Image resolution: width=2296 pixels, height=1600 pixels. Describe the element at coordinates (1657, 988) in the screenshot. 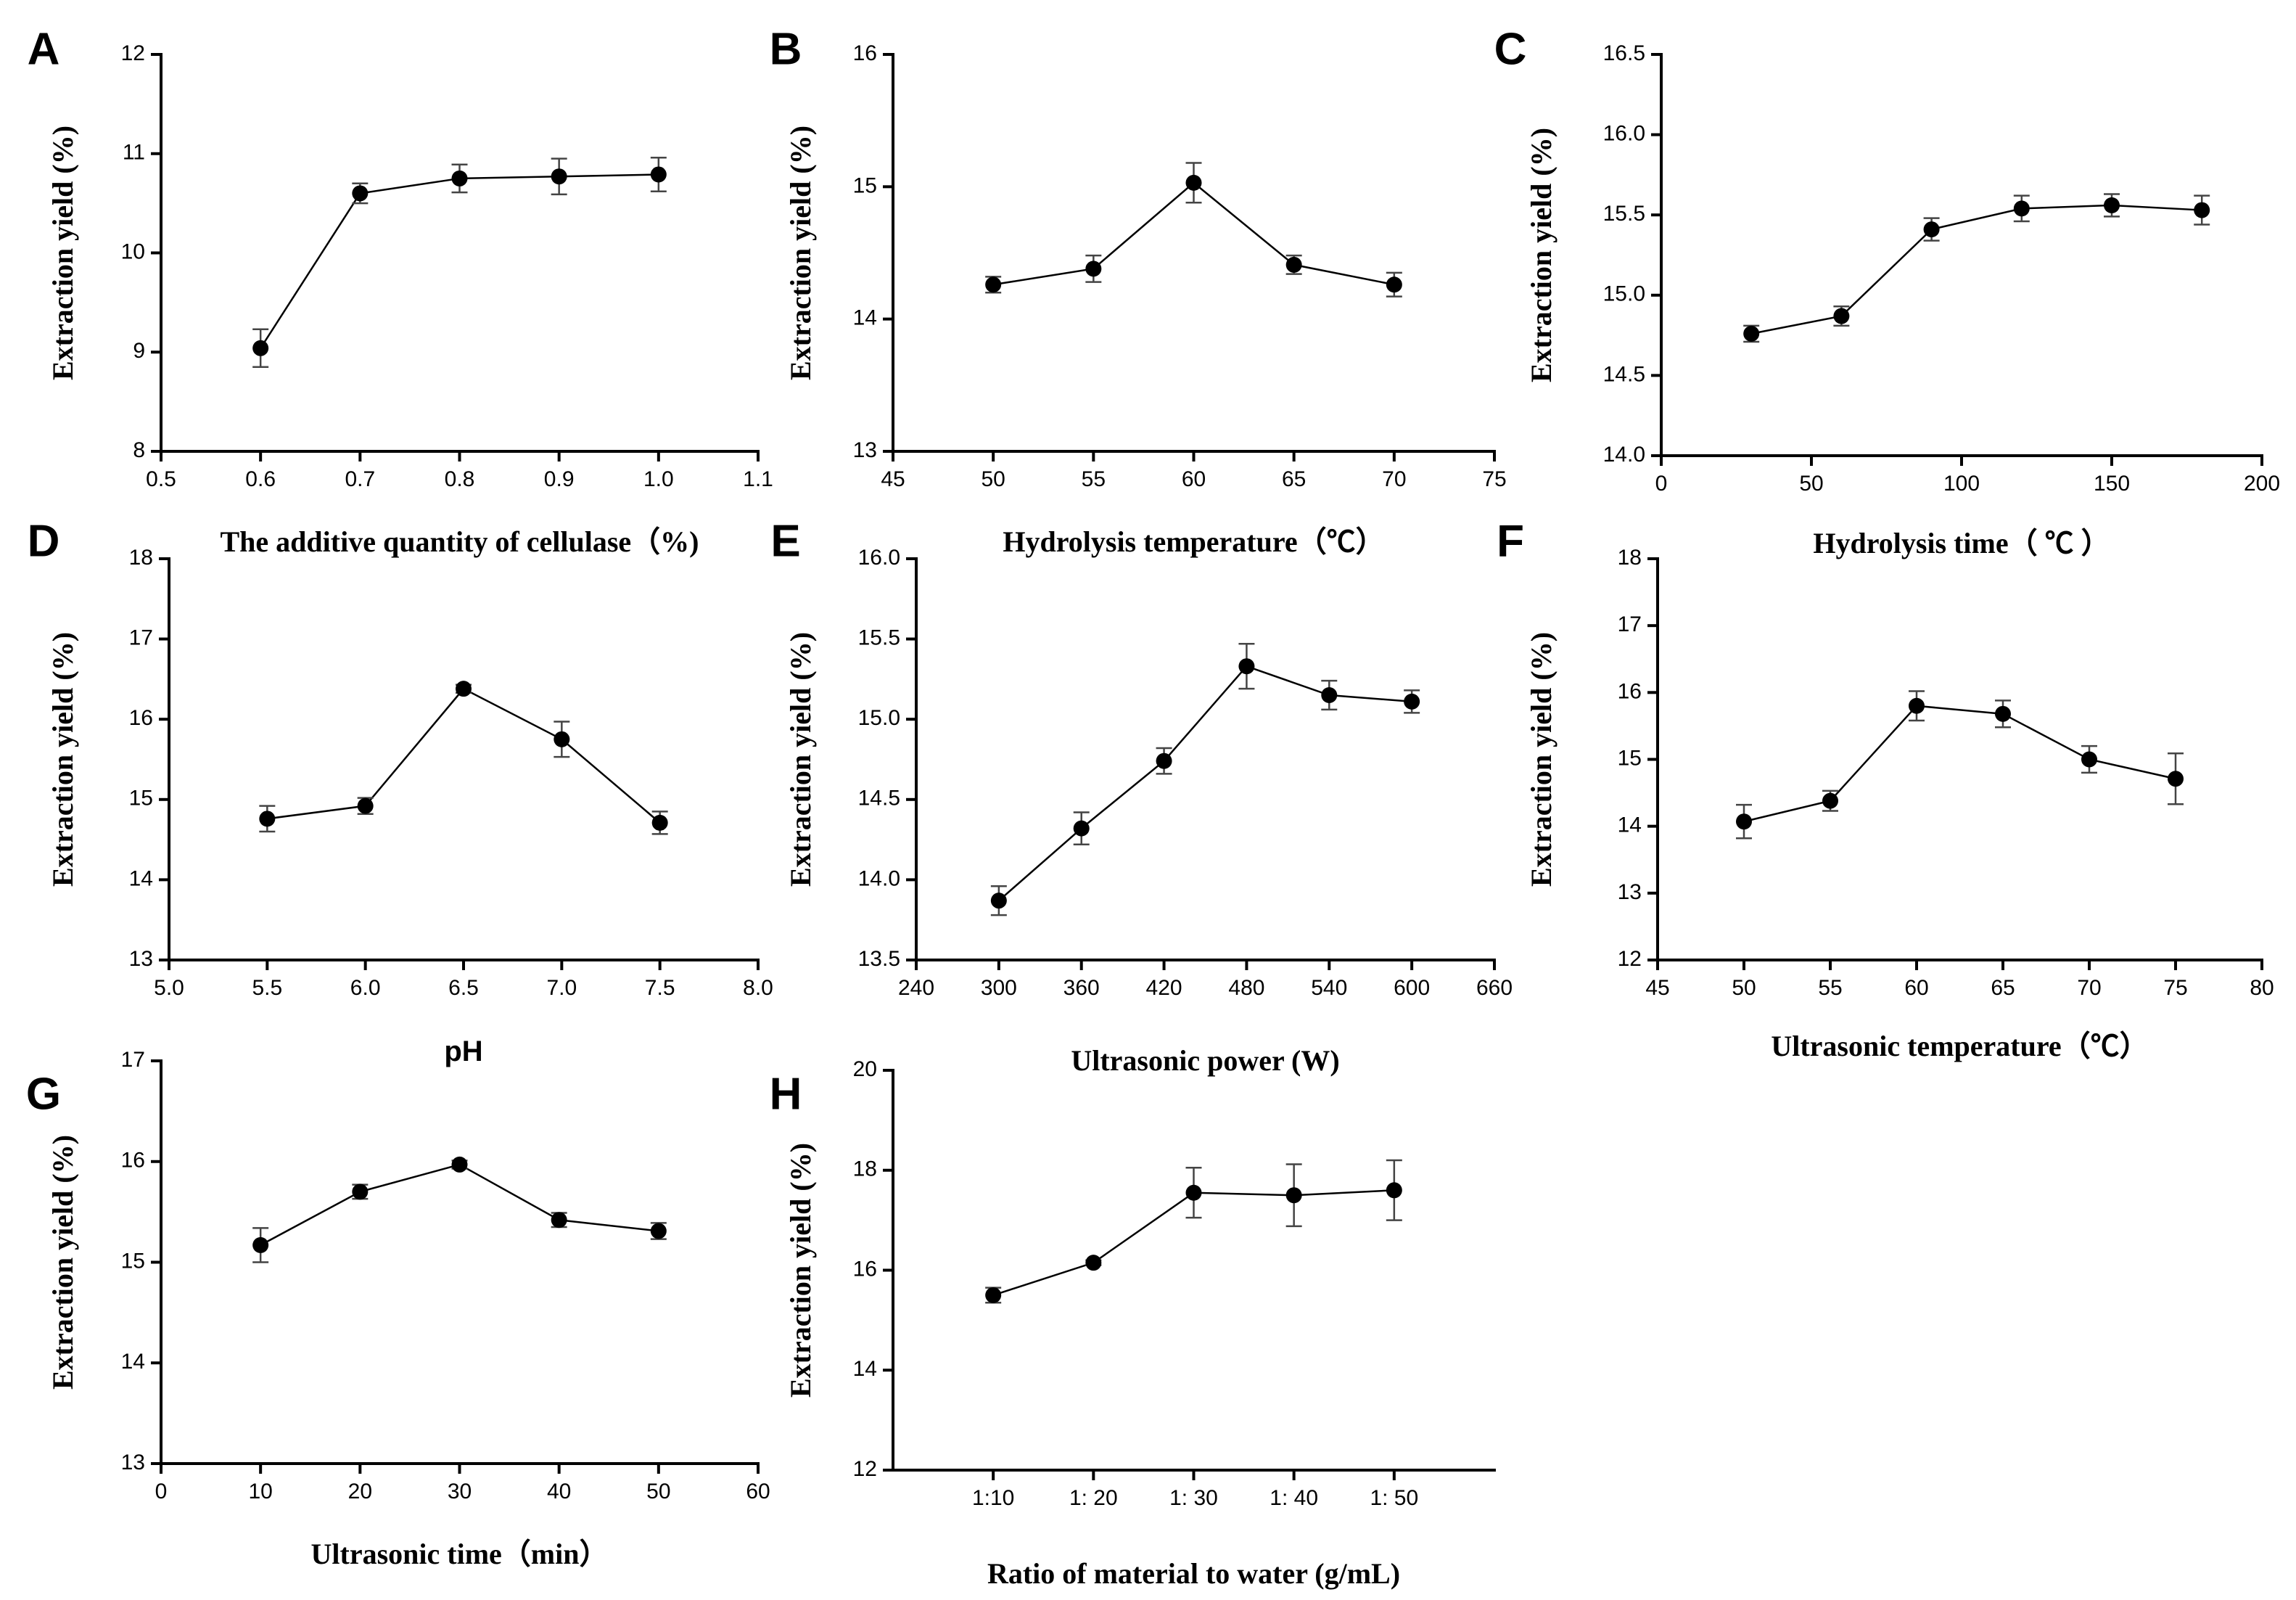

I see `x-tick-label: 45` at that location.